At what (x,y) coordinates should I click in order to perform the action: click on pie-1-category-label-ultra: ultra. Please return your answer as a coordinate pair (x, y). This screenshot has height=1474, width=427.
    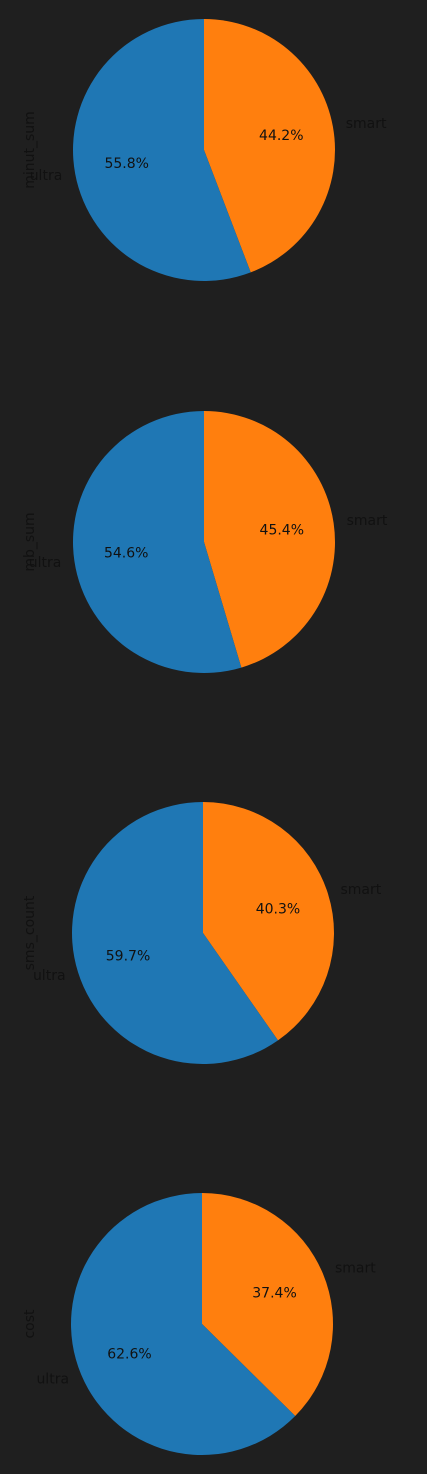
    Looking at the image, I should click on (45, 563).